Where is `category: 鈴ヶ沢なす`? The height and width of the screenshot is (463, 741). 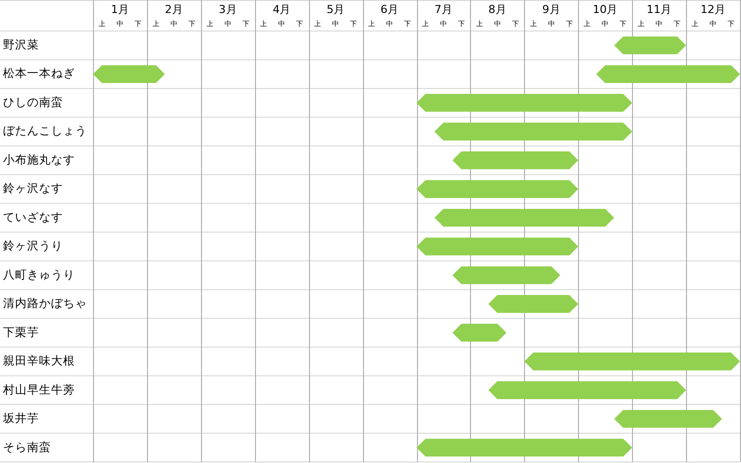 category: 鈴ヶ沢なす is located at coordinates (33, 188).